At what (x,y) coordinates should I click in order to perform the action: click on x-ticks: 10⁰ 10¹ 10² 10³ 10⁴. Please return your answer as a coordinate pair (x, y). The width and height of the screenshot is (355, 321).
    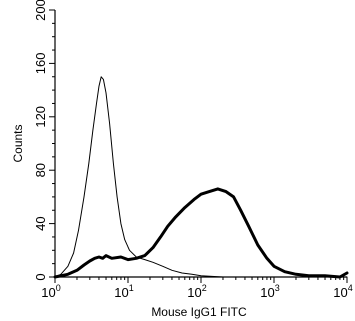
    Looking at the image, I should click on (197, 288).